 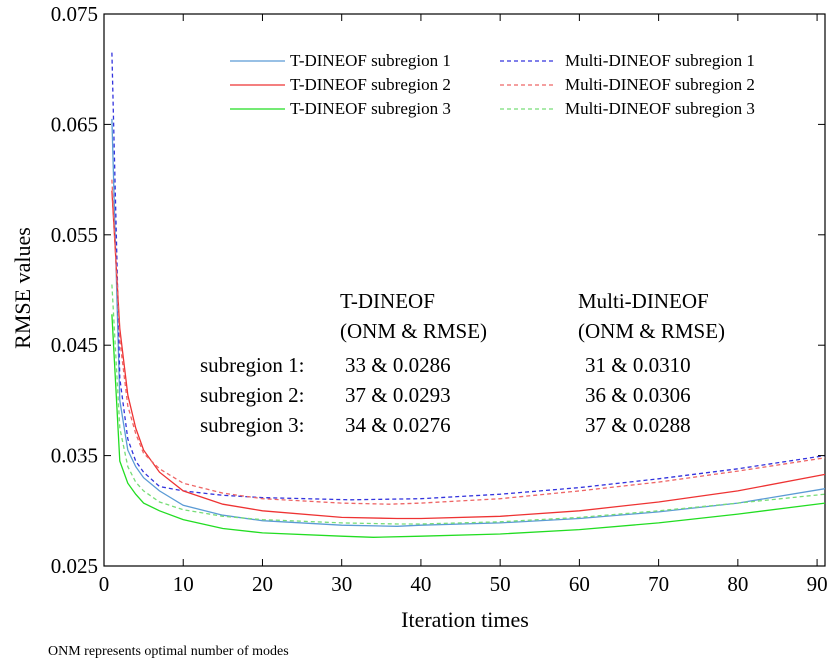 I want to click on annotation-row-label: subregion 2:, so click(x=252, y=395).